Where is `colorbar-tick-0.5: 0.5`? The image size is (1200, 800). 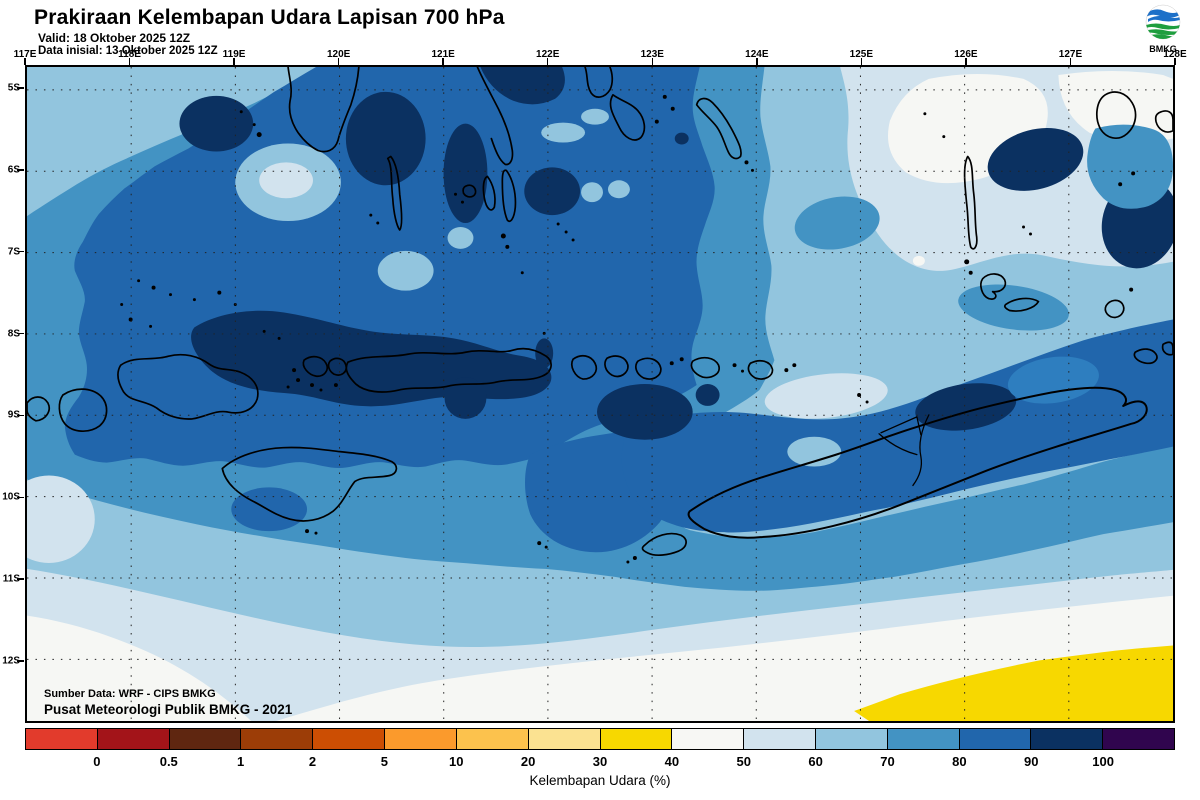
colorbar-tick-0.5: 0.5 is located at coordinates (168, 761).